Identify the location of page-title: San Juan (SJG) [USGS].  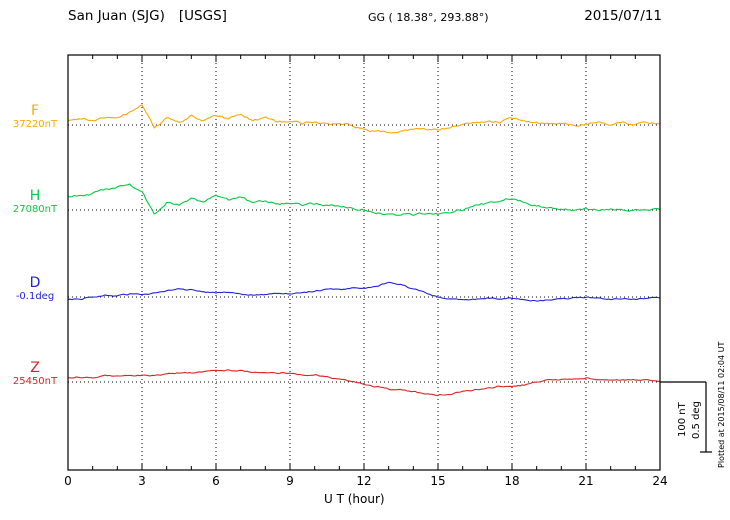
(147, 16).